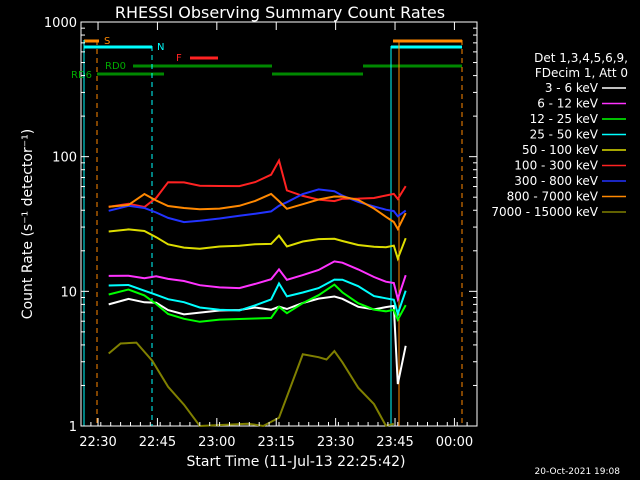 The height and width of the screenshot is (480, 640). Describe the element at coordinates (394, 442) in the screenshot. I see `x-tick-label: 23:45` at that location.